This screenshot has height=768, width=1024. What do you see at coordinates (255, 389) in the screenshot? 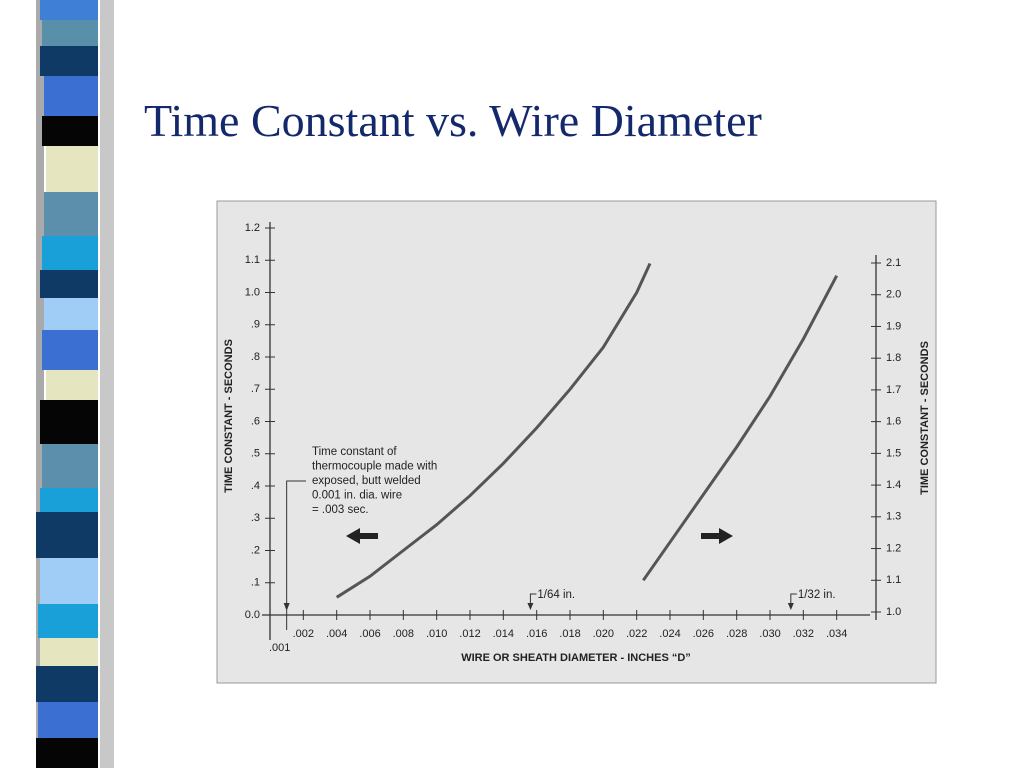
I see `y-tick-label: .7` at bounding box center [255, 389].